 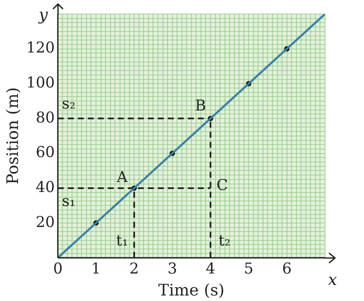 I want to click on y-tick-label: 120, so click(x=40, y=47).